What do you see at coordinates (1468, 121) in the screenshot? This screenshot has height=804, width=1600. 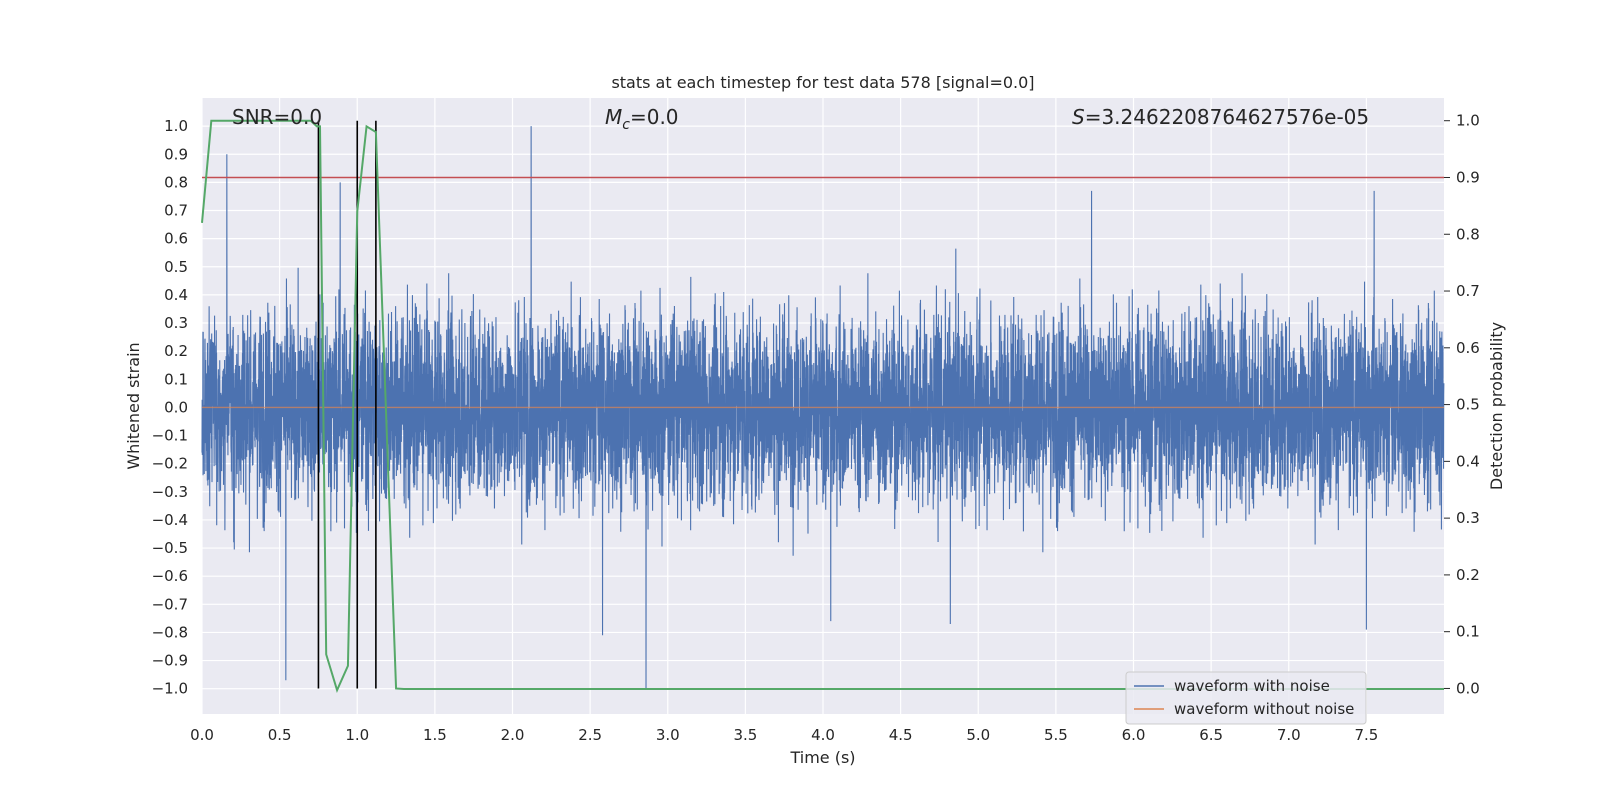 I see `y2-tick-label: 1.0` at bounding box center [1468, 121].